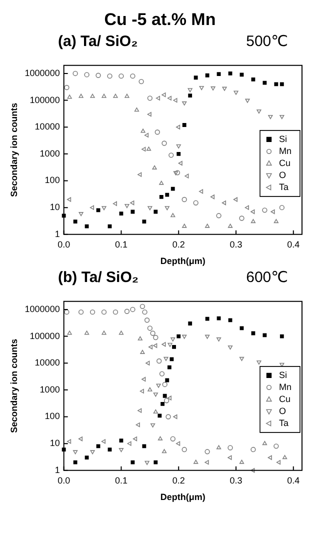 The image size is (320, 538). Describe the element at coordinates (285, 163) in the screenshot. I see `legend-label: Cu` at that location.